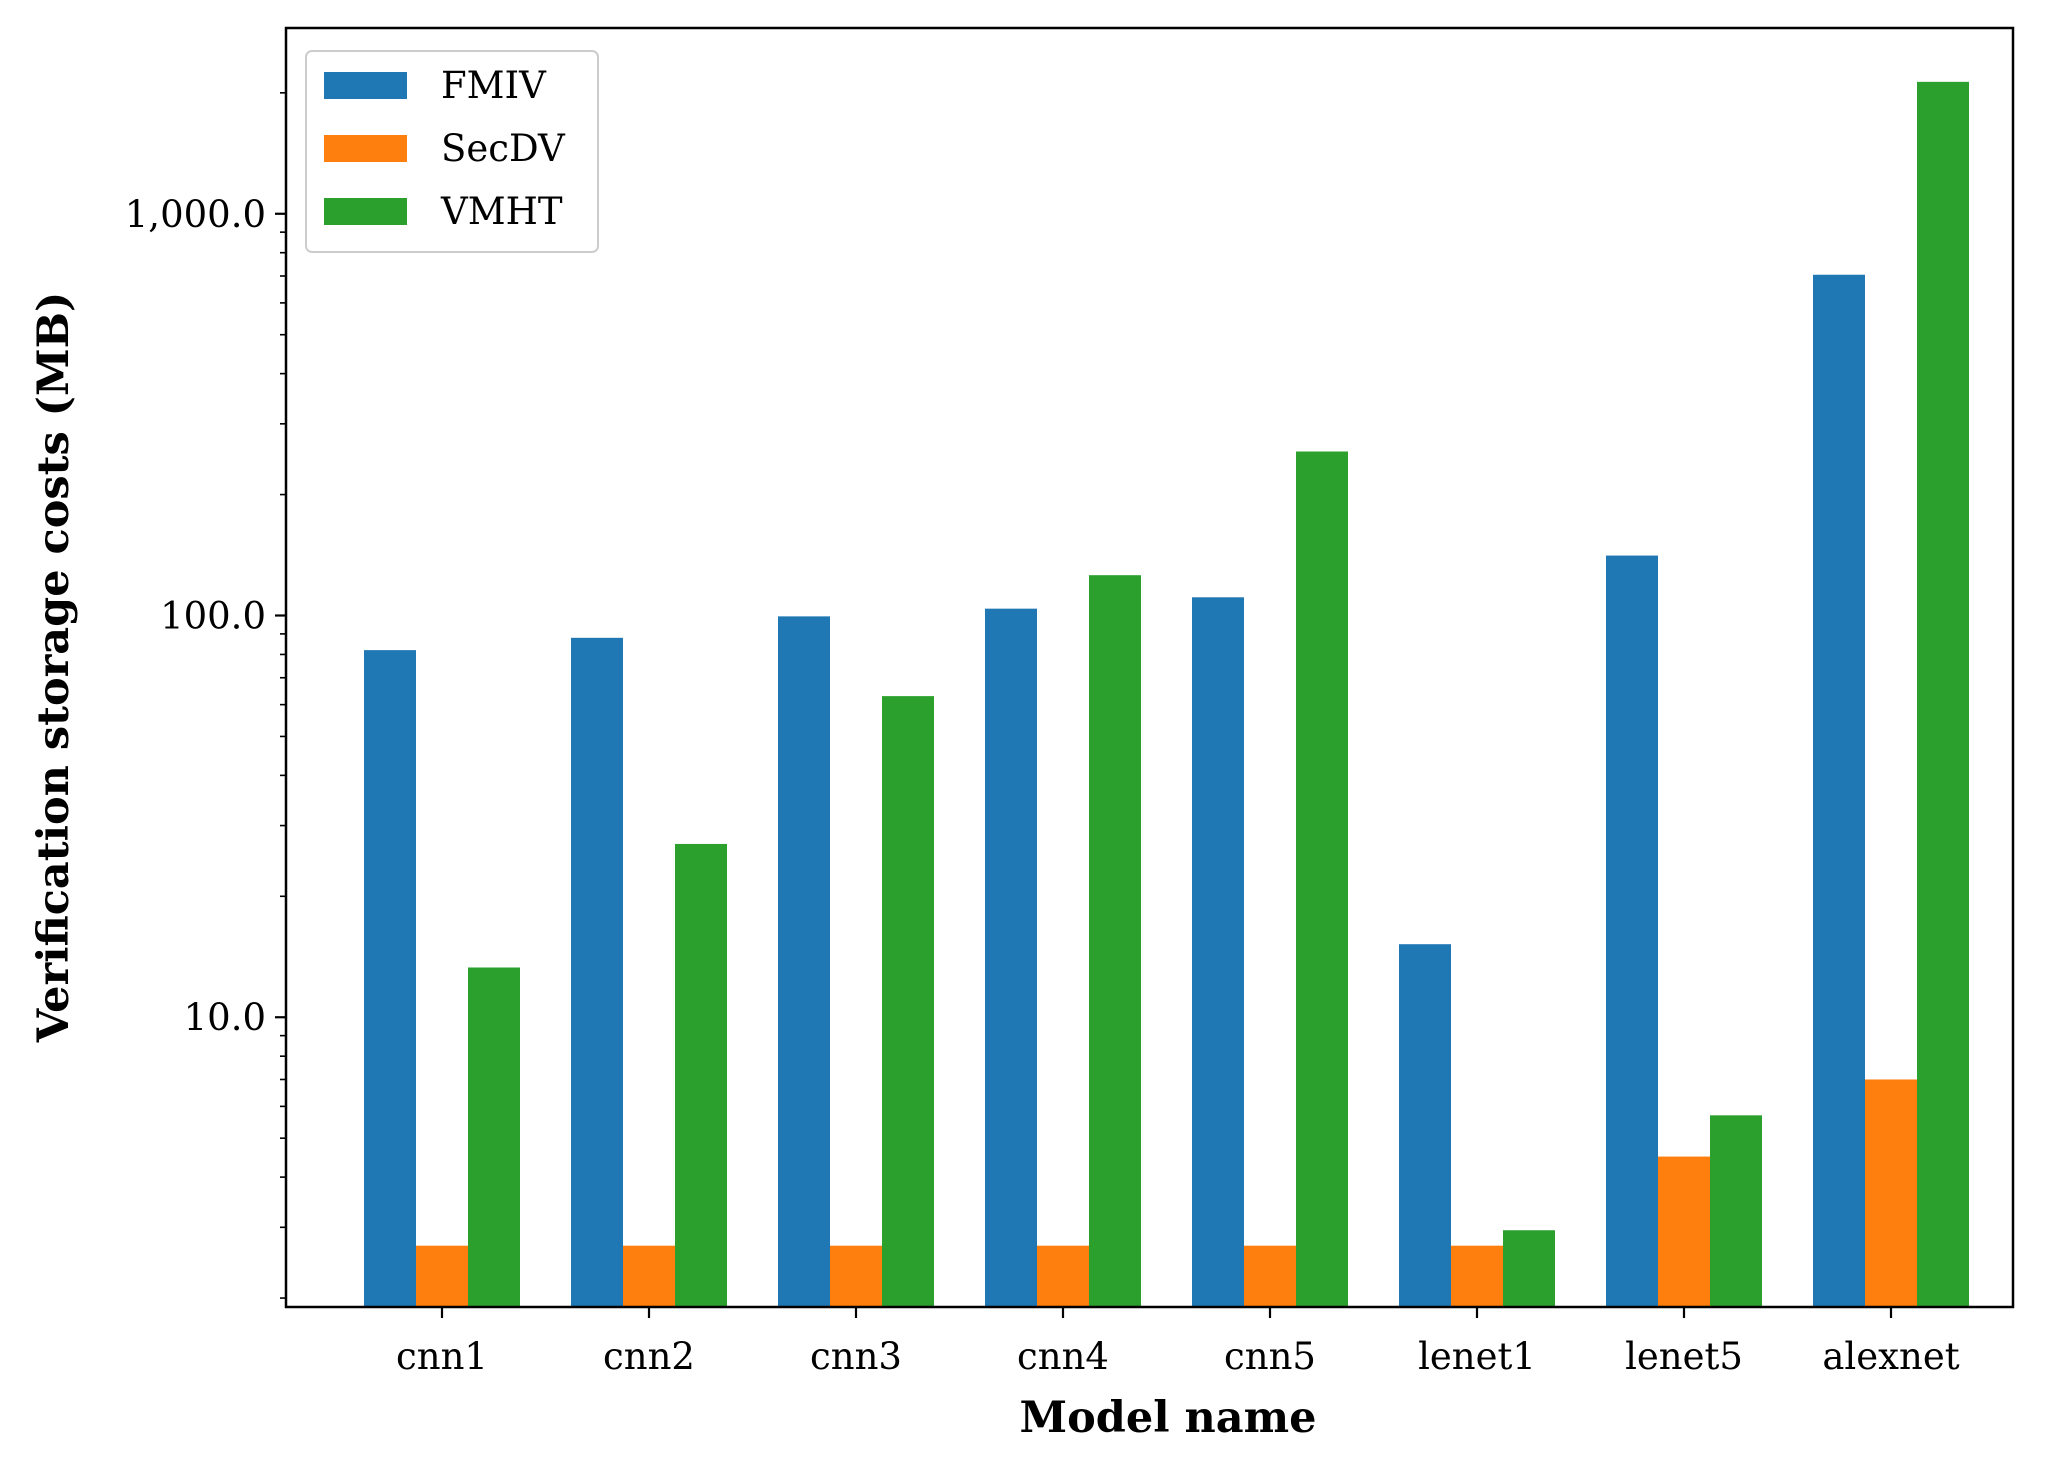 Image resolution: width=2070 pixels, height=1468 pixels. I want to click on bar-vmht-lenet5, so click(1736, 1211).